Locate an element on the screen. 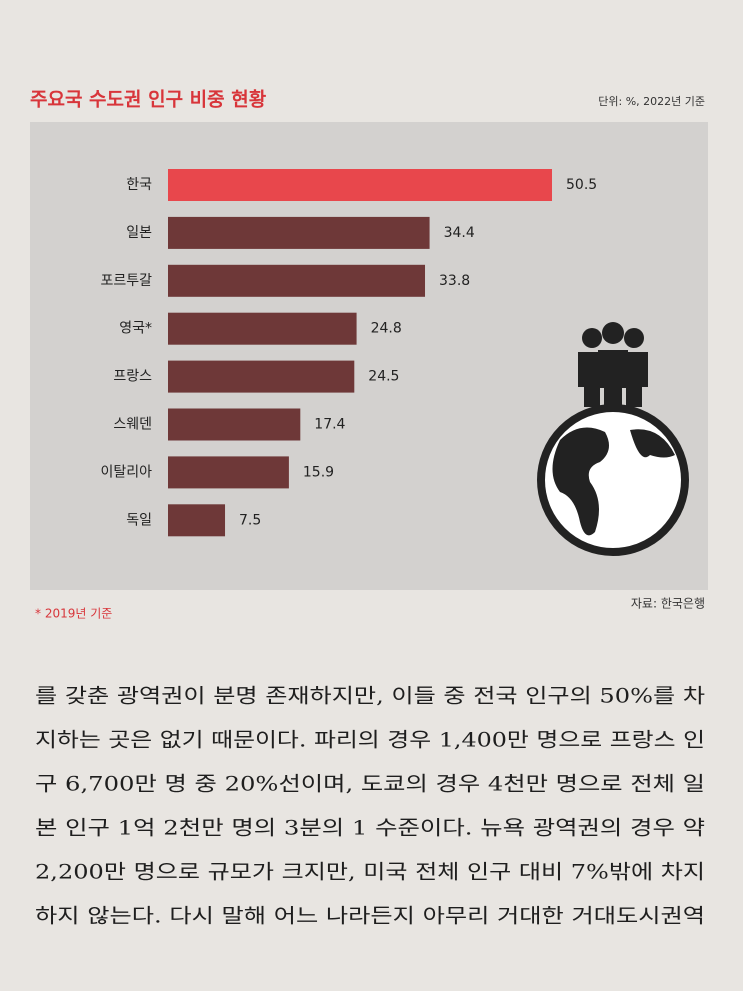 The image size is (743, 991). category-label: 일본 is located at coordinates (139, 233).